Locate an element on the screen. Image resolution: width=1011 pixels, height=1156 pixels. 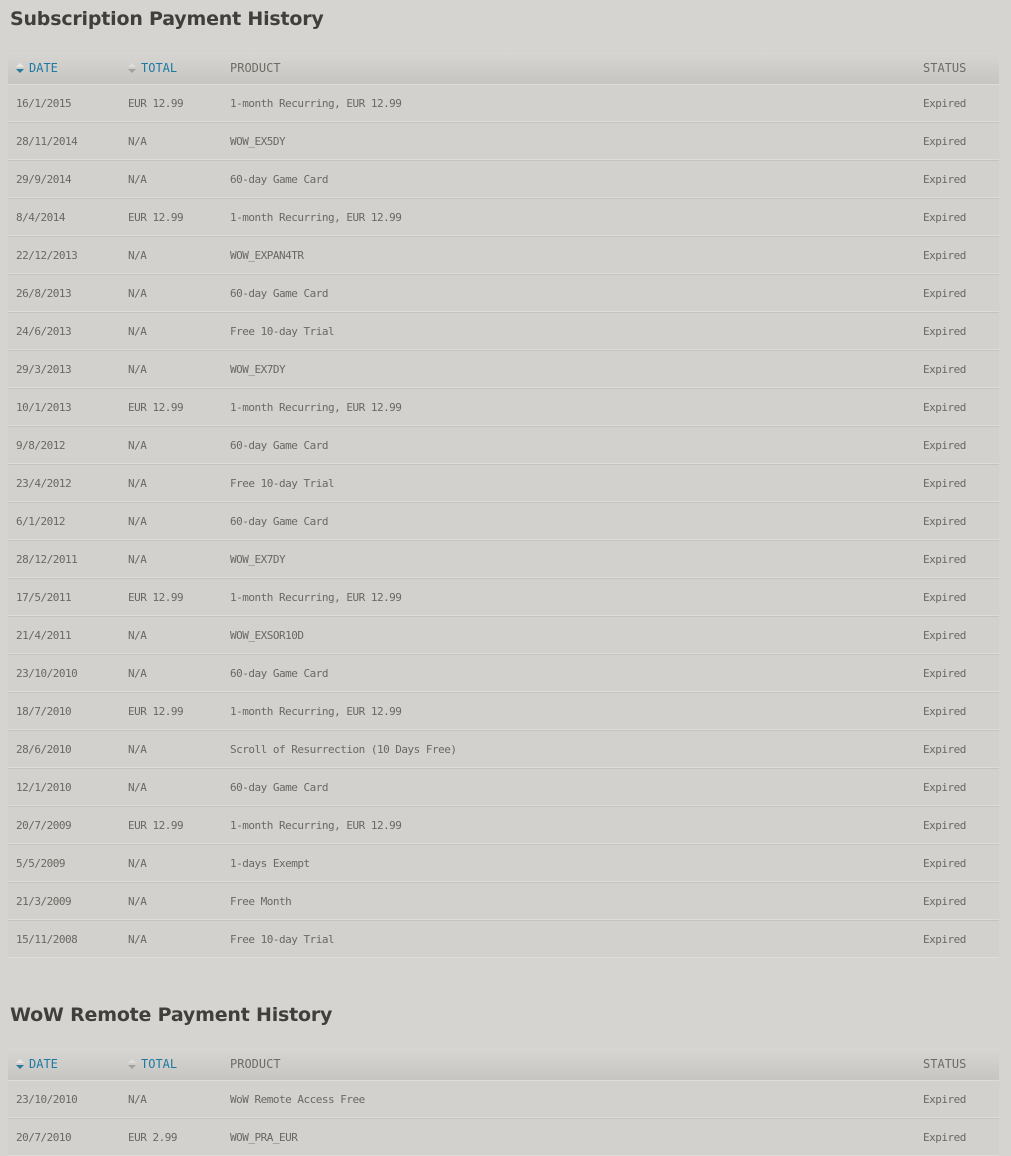
table-row: 23/10/2010 N/A 60-day Game Card Expired is located at coordinates (503, 673).